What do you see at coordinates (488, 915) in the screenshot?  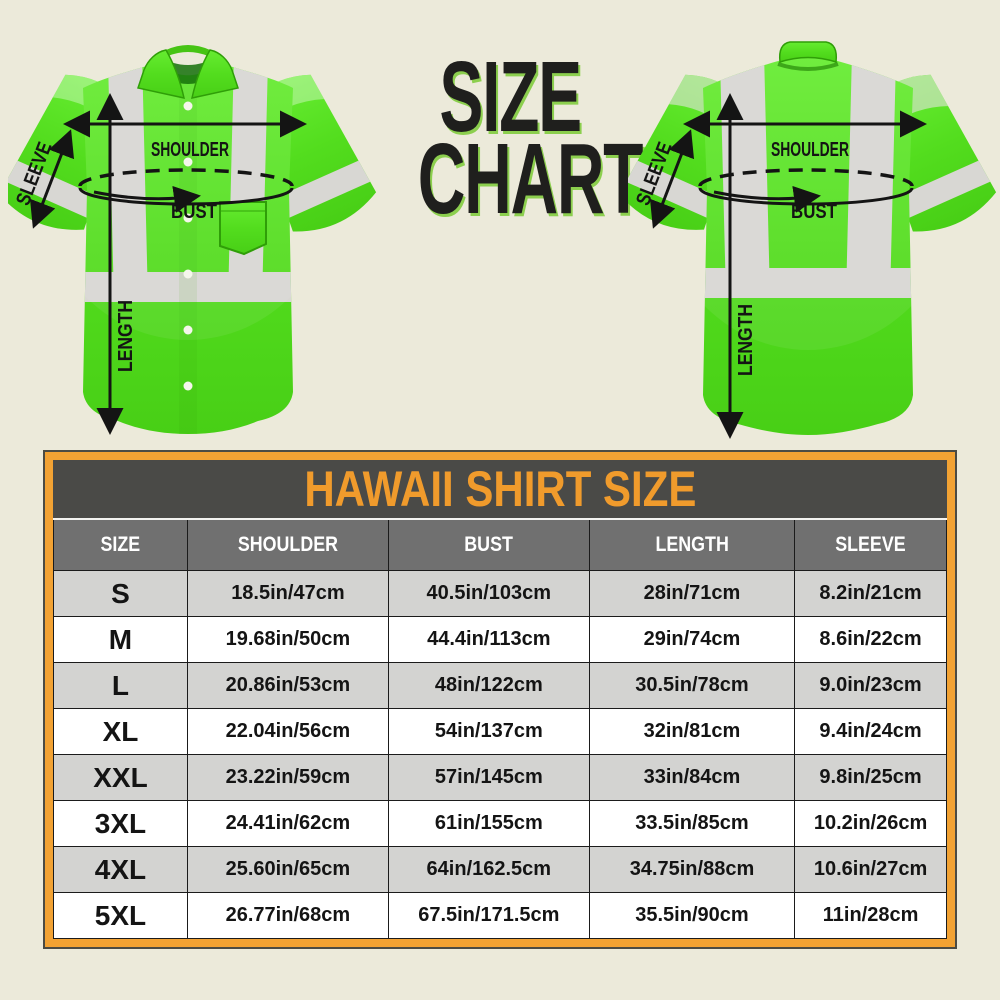 I see `bust-cell: 67.5in/171.5cm` at bounding box center [488, 915].